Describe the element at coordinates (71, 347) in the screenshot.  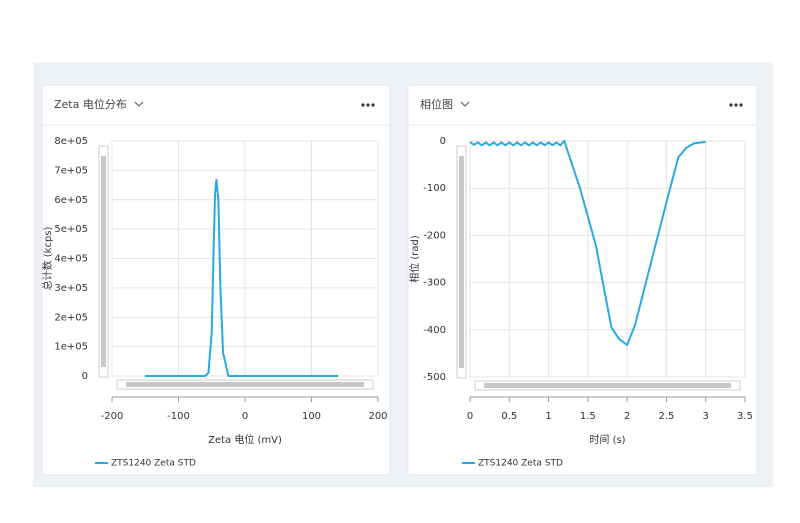
I see `y-tick-label: 1e+05` at that location.